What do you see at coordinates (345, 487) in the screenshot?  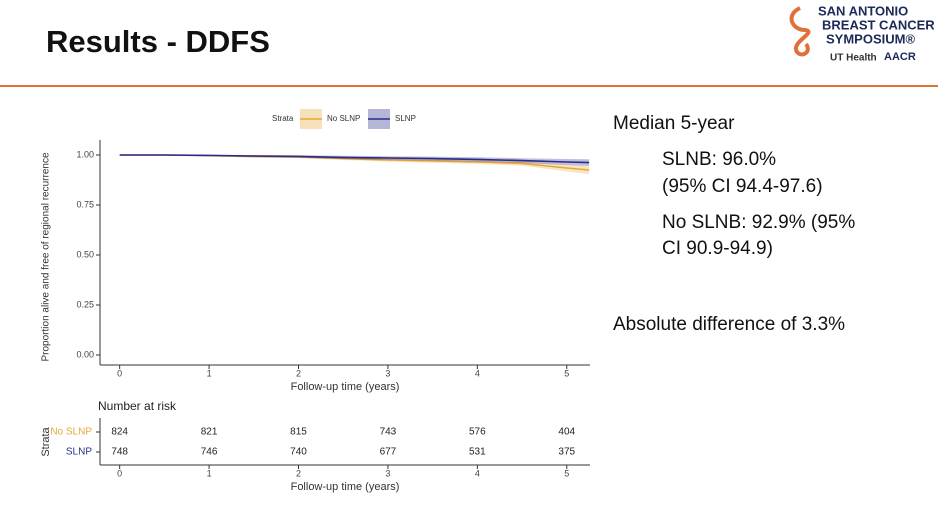 I see `risk-x-label: Follow-up time (years)` at bounding box center [345, 487].